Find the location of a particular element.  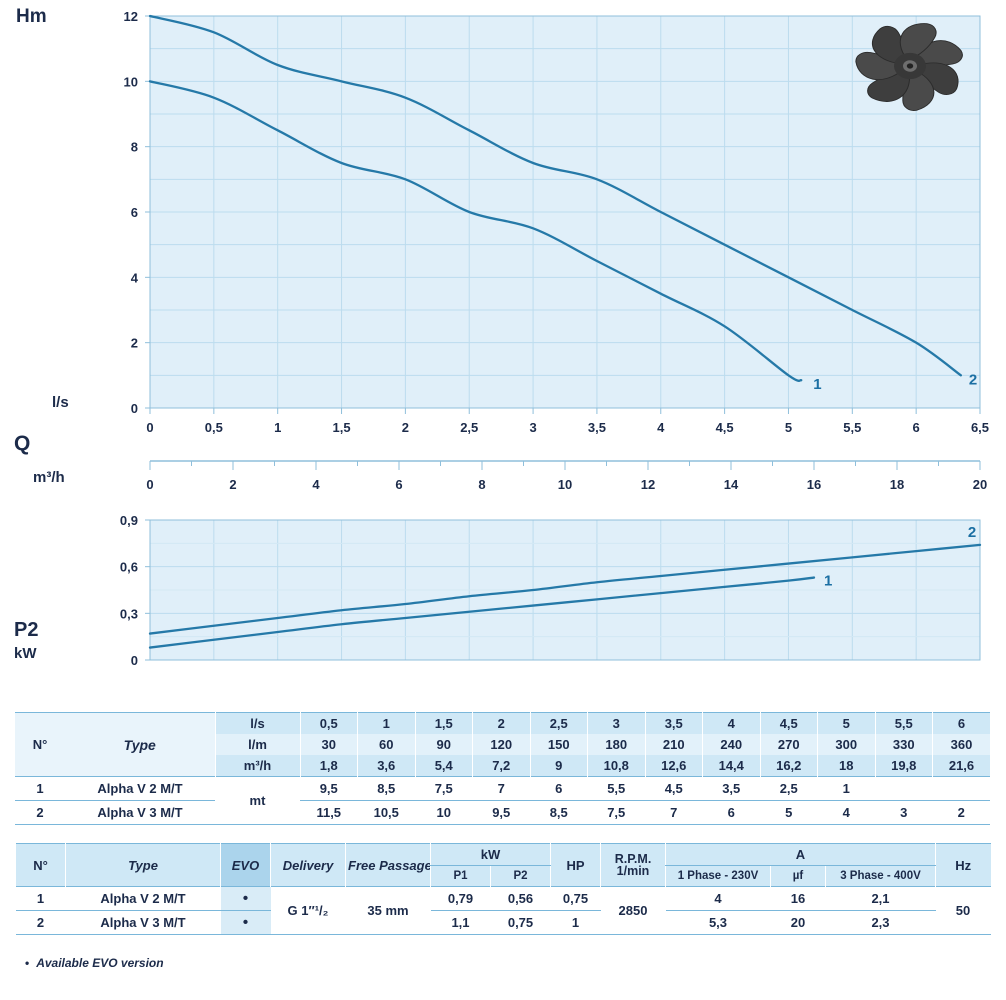

flow-value: 12,6 is located at coordinates (673, 766).